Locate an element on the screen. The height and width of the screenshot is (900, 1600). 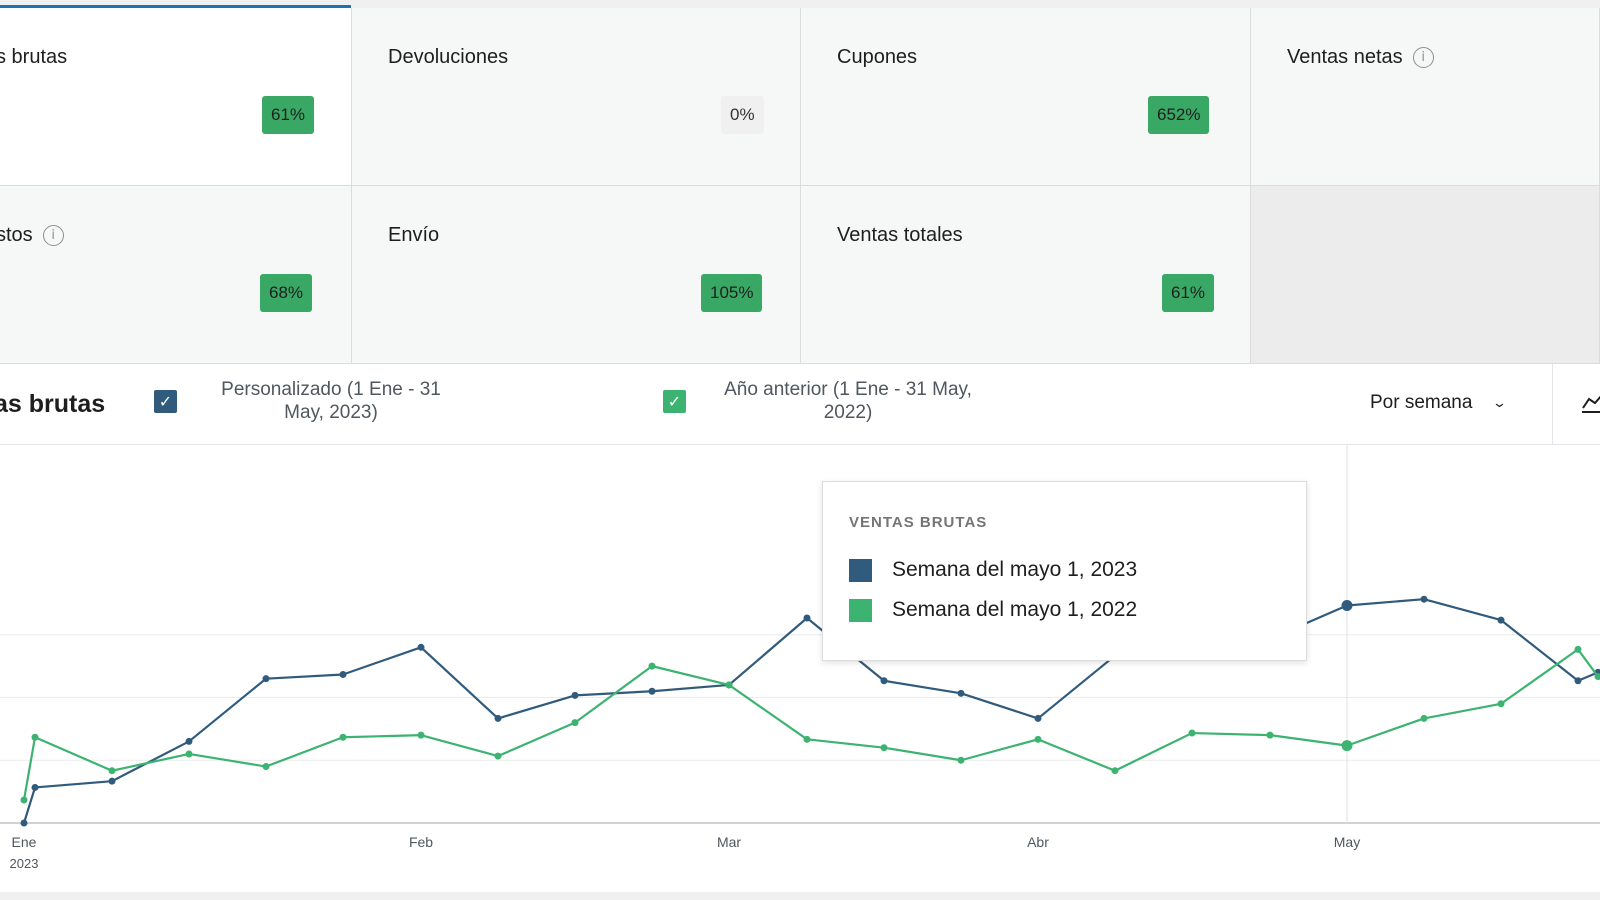
change-badge: 105% is located at coordinates (732, 293).